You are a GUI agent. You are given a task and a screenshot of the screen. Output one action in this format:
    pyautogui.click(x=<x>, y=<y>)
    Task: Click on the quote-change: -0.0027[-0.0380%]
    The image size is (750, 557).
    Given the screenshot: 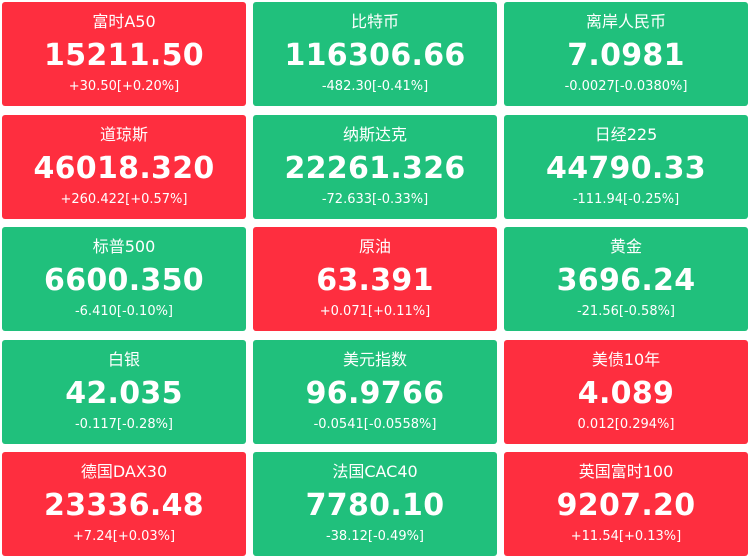 What is the action you would take?
    pyautogui.click(x=626, y=86)
    